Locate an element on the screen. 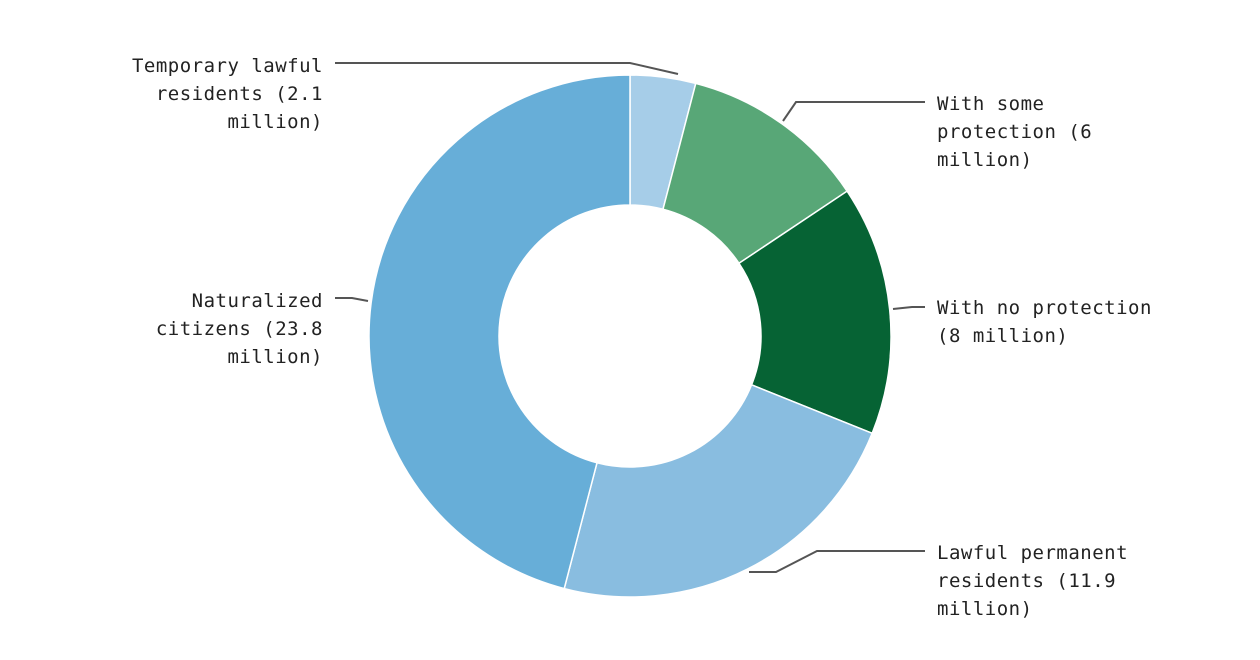  slice-with-no-protection is located at coordinates (814, 312).